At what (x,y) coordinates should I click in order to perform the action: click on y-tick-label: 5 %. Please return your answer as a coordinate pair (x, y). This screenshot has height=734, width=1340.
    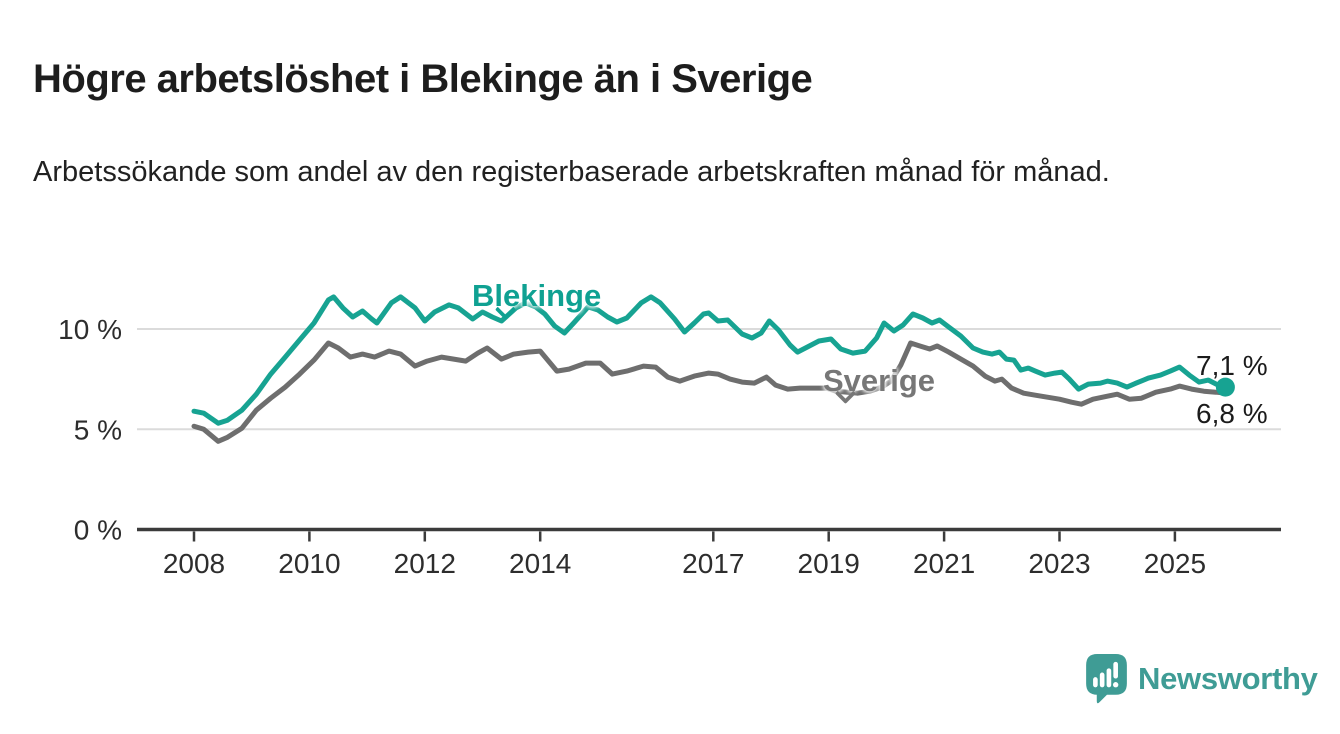
    Looking at the image, I should click on (98, 429).